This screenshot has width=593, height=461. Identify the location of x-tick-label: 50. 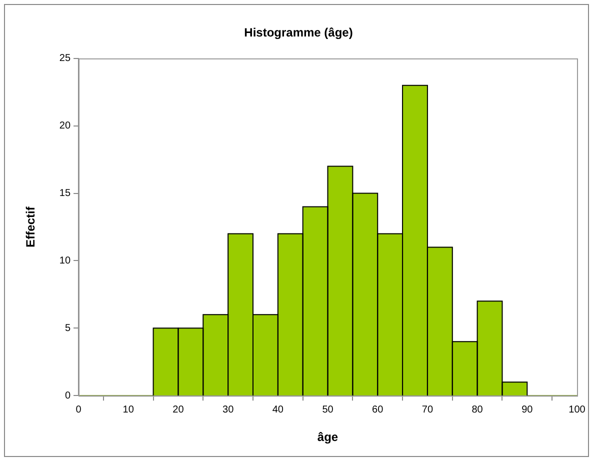
(328, 410).